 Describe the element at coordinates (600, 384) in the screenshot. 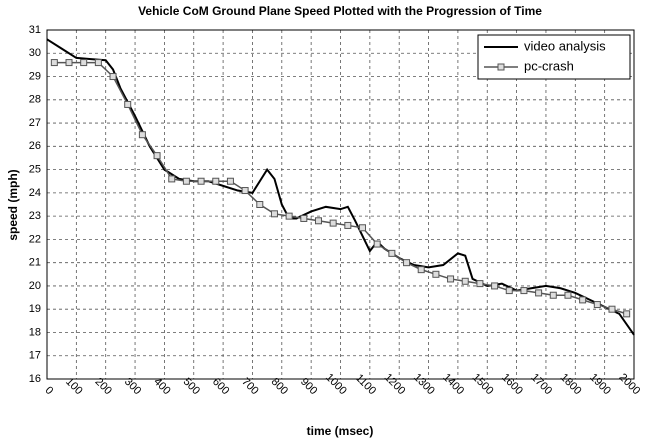

I see `x-tick-label: 1900` at that location.